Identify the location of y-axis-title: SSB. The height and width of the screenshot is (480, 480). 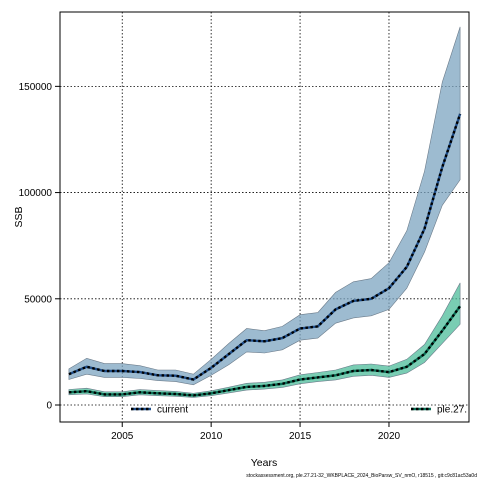
(19, 216).